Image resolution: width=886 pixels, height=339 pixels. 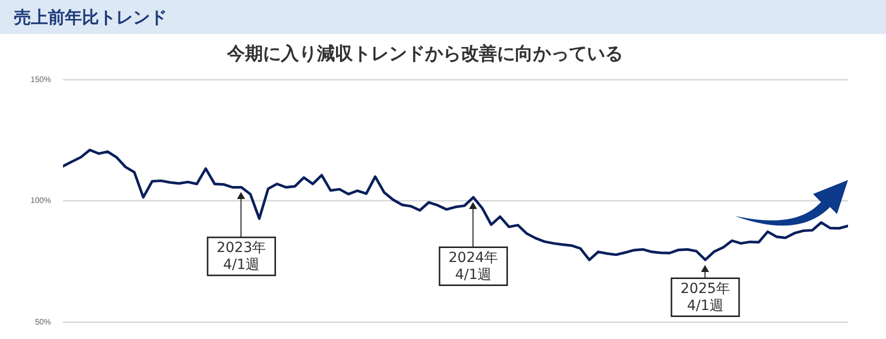 I want to click on x-tick-label: 2025年 4/1週, so click(x=705, y=297).